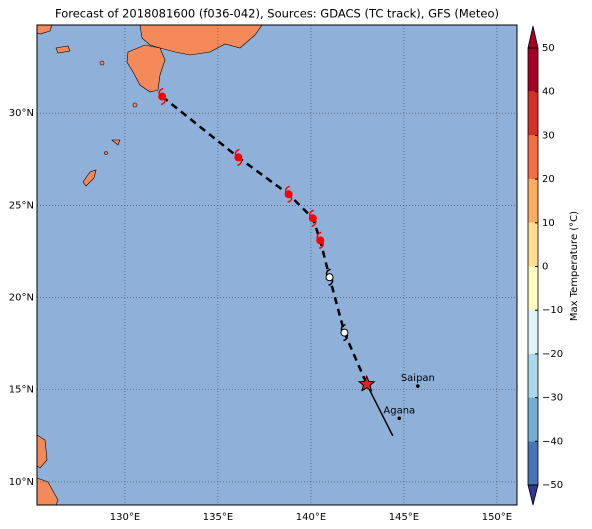 The image size is (592, 529). I want to click on colorbar-tick-label: 50, so click(548, 48).